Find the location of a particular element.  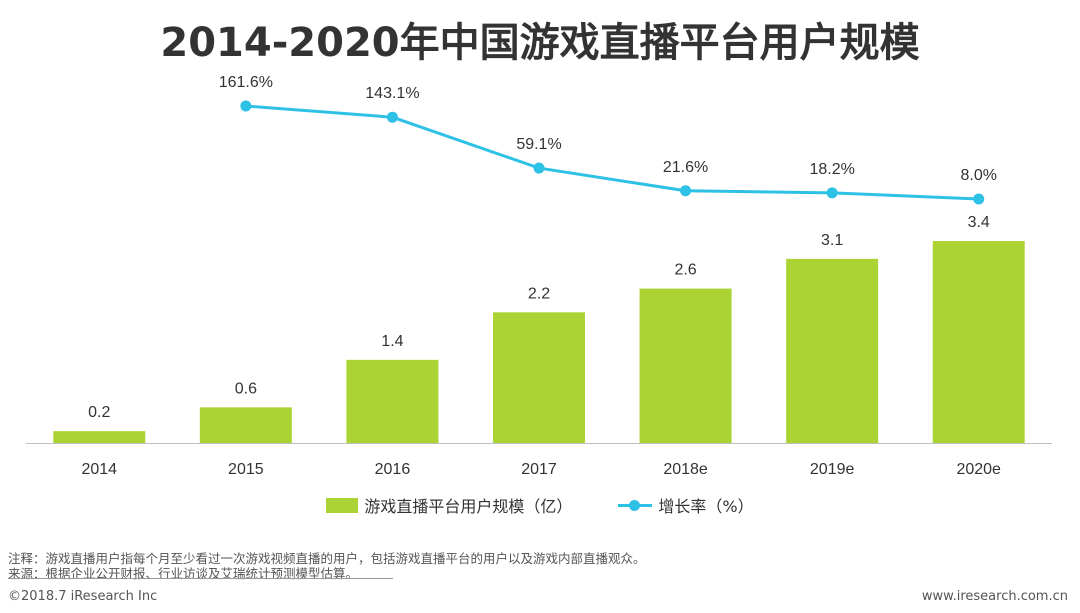

chart-source: 来源：根据企业公开财报、行业访谈及艾瑞统计预测模型估算。 is located at coordinates (183, 573).